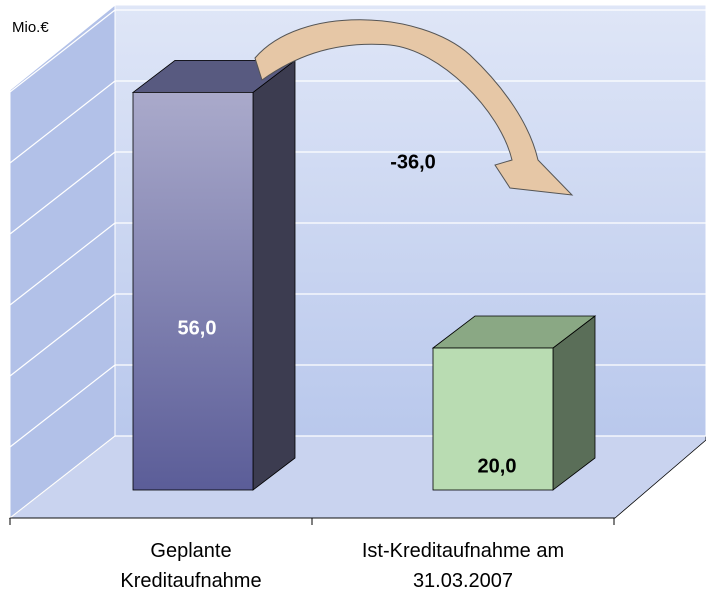 Image resolution: width=706 pixels, height=596 pixels. What do you see at coordinates (62, 261) in the screenshot?
I see `side-wall` at bounding box center [62, 261].